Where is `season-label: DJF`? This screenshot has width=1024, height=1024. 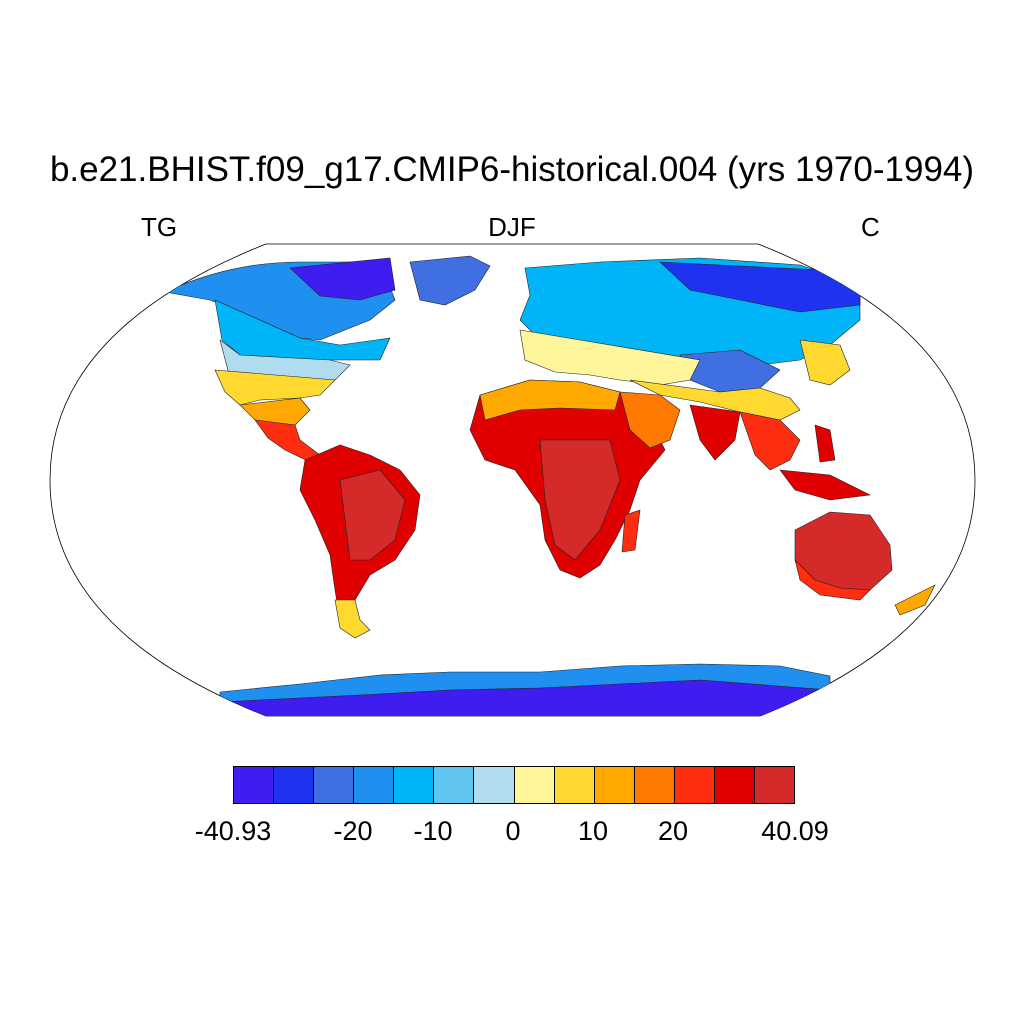
season-label: DJF is located at coordinates (512, 227).